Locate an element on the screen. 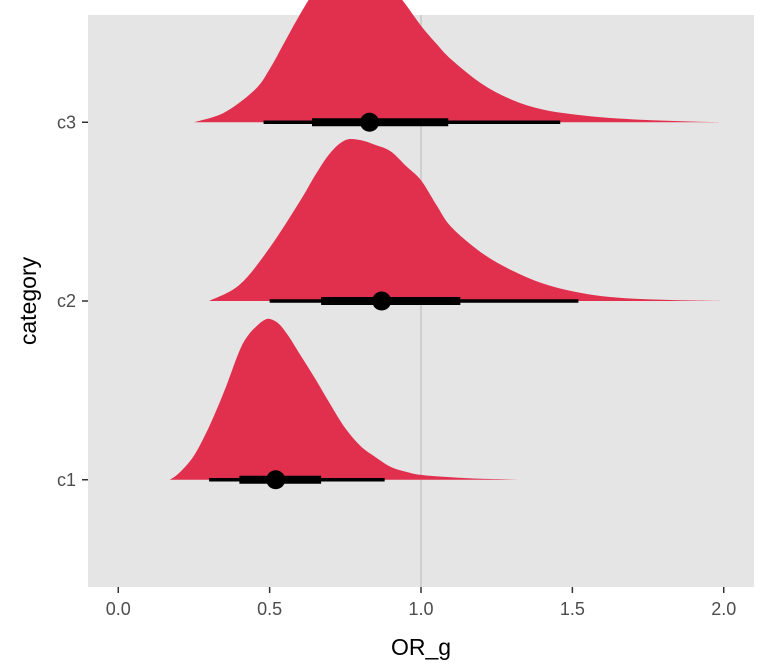 This screenshot has width=768, height=672. x-axis-title: OR_g is located at coordinates (421, 647).